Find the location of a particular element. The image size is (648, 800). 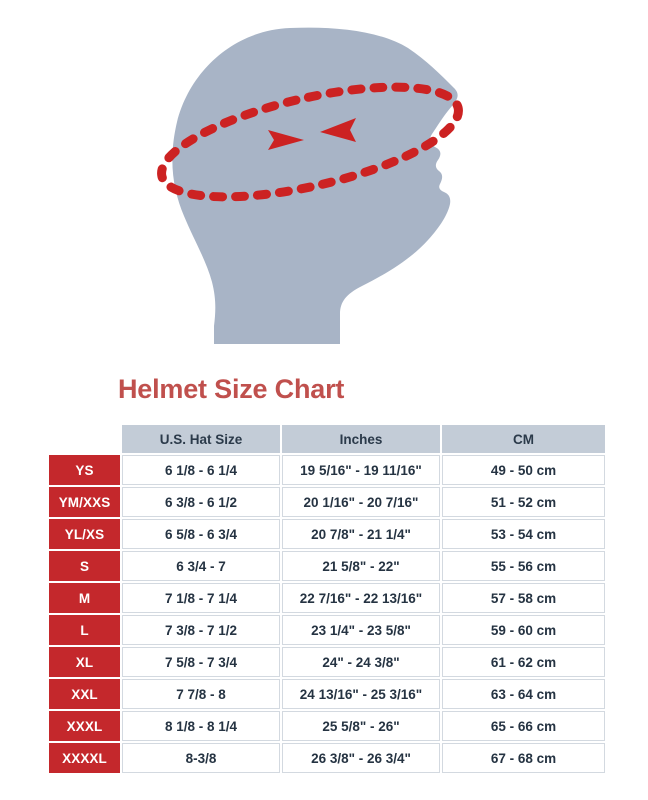

size-label-m: M is located at coordinates (84, 598).